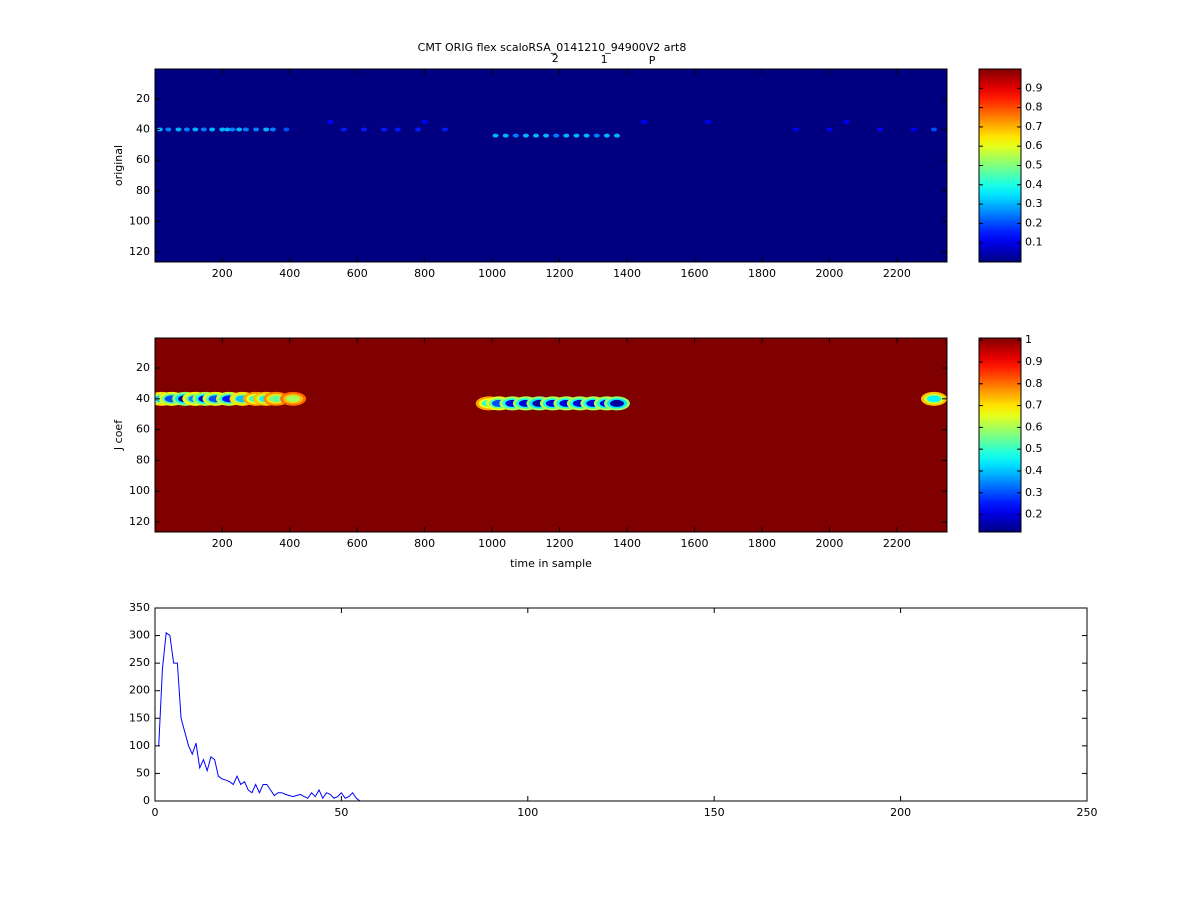  Describe the element at coordinates (139, 690) in the screenshot. I see `y-tick-label: 200` at that location.